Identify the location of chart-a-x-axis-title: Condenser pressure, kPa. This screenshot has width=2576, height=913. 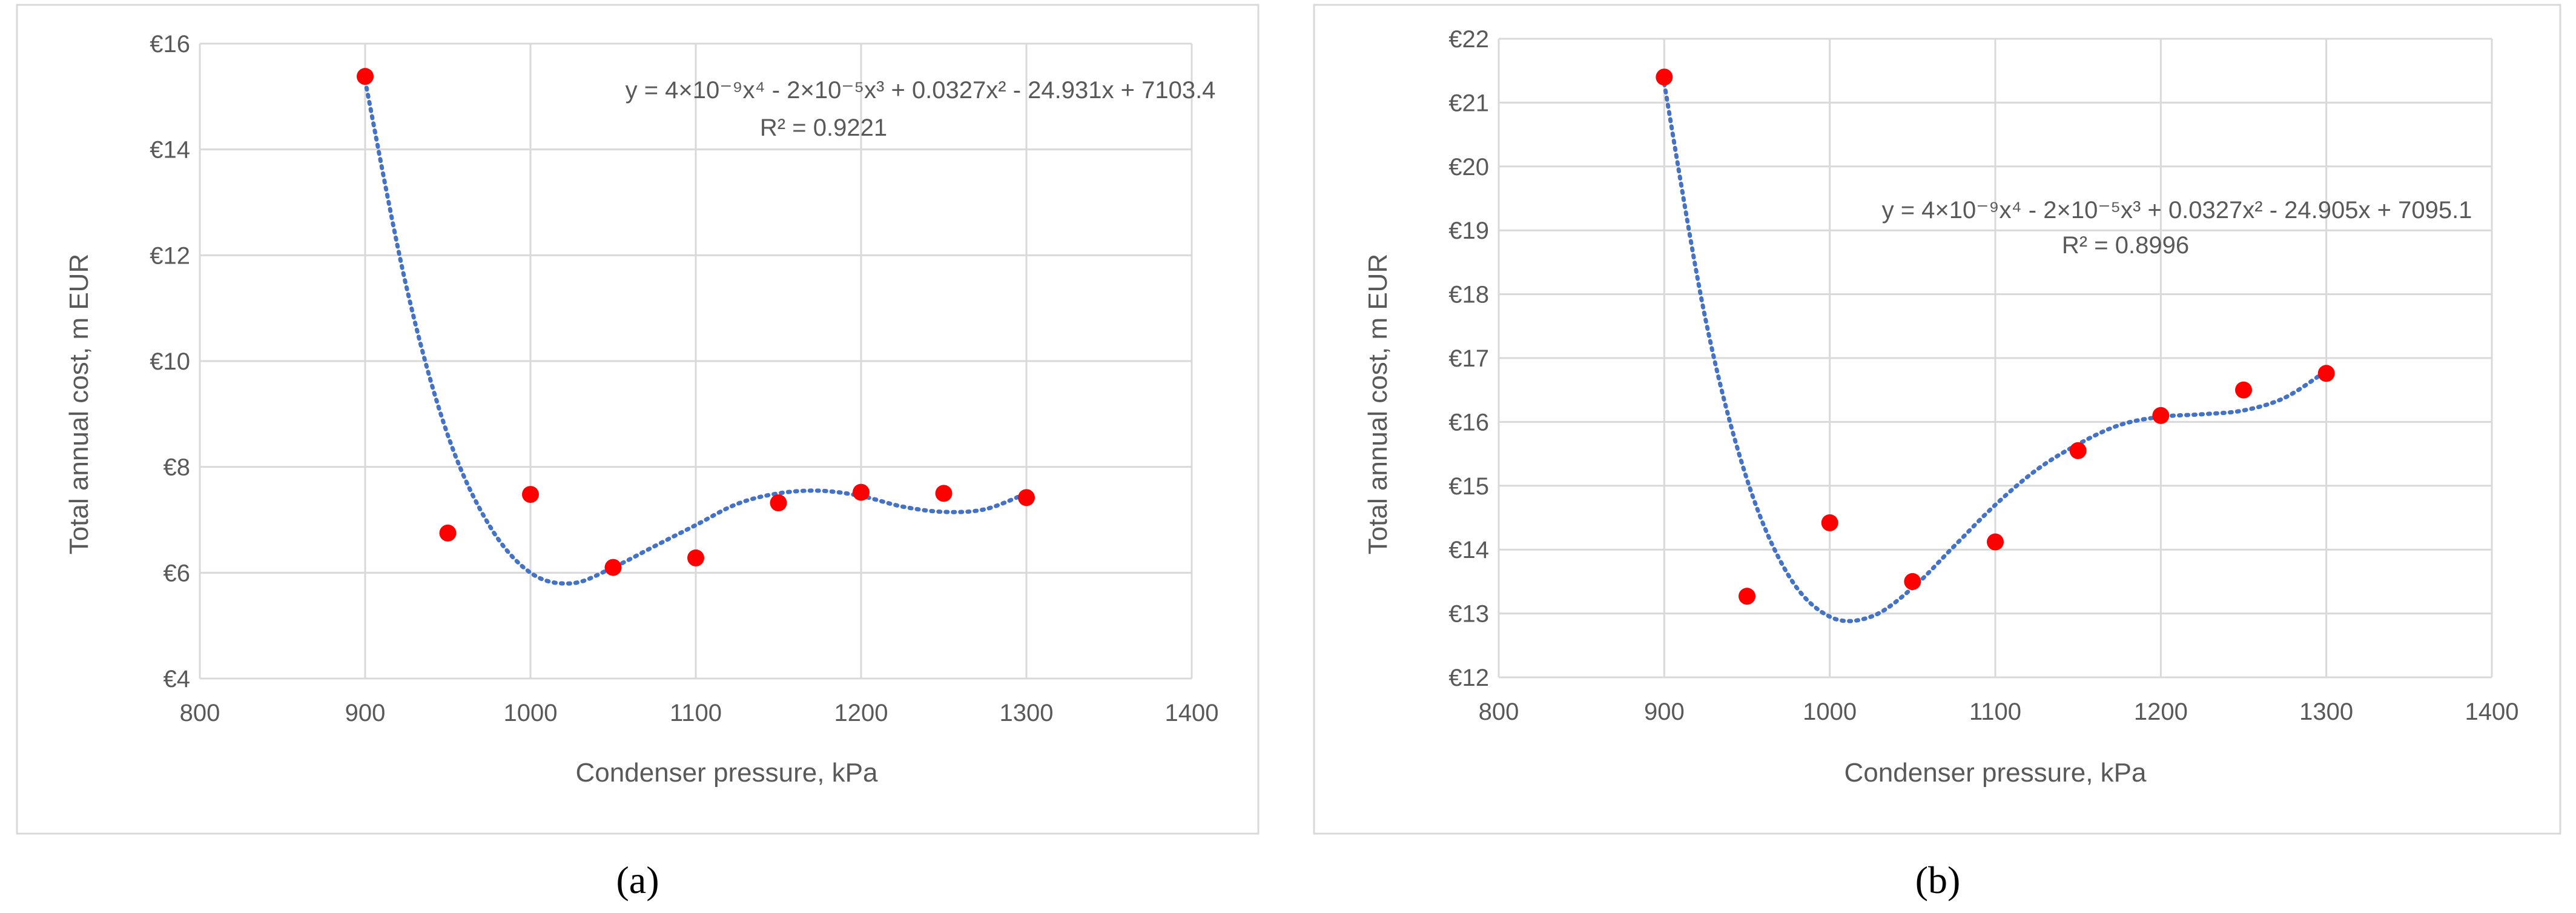
(727, 773).